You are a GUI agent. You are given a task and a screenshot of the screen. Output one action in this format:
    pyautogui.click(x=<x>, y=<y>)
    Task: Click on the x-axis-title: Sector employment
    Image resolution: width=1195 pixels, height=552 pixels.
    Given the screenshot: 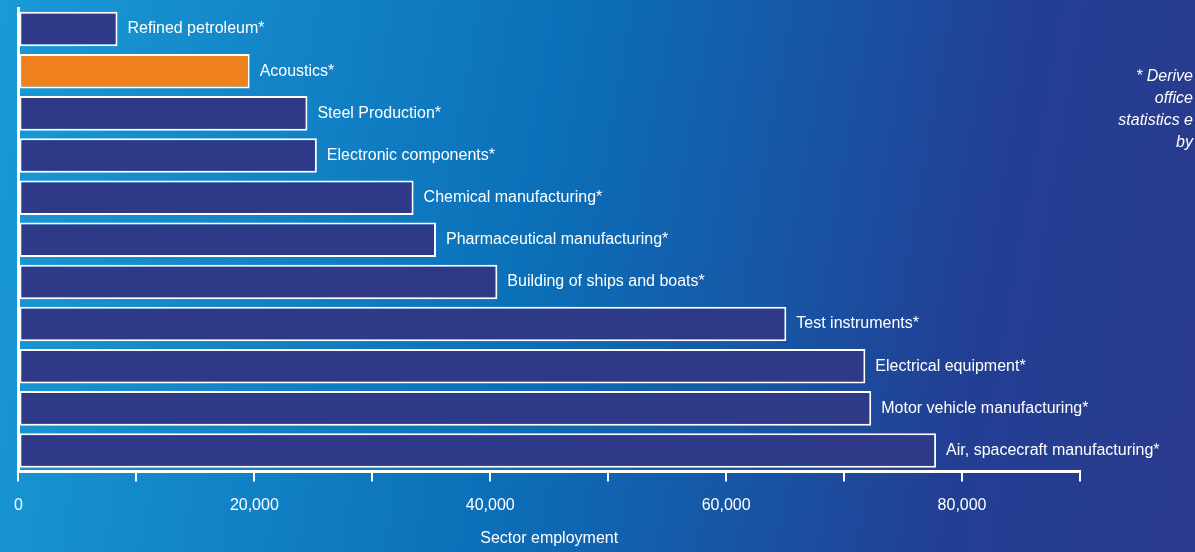 What is the action you would take?
    pyautogui.click(x=549, y=537)
    